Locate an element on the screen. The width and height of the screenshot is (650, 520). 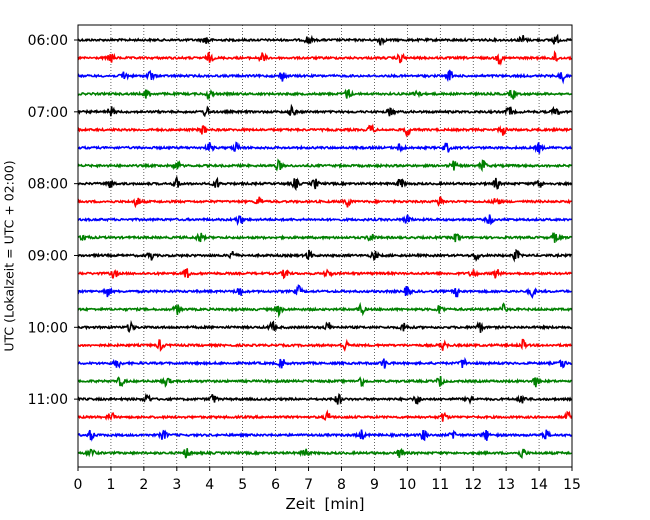
trace-07:45 is located at coordinates (325, 165).